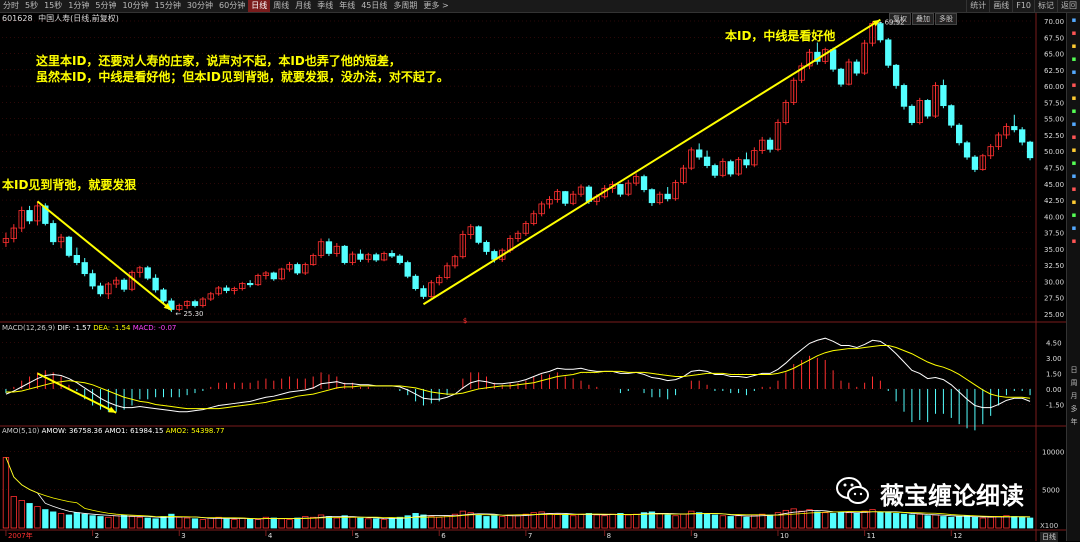 This screenshot has height=542, width=1080. Describe the element at coordinates (218, 61) in the screenshot. I see `annotation-top-left-1: 这里本ID，还要对人寿的庄家，说声对不起，本ID也弄了他的短差，` at that location.